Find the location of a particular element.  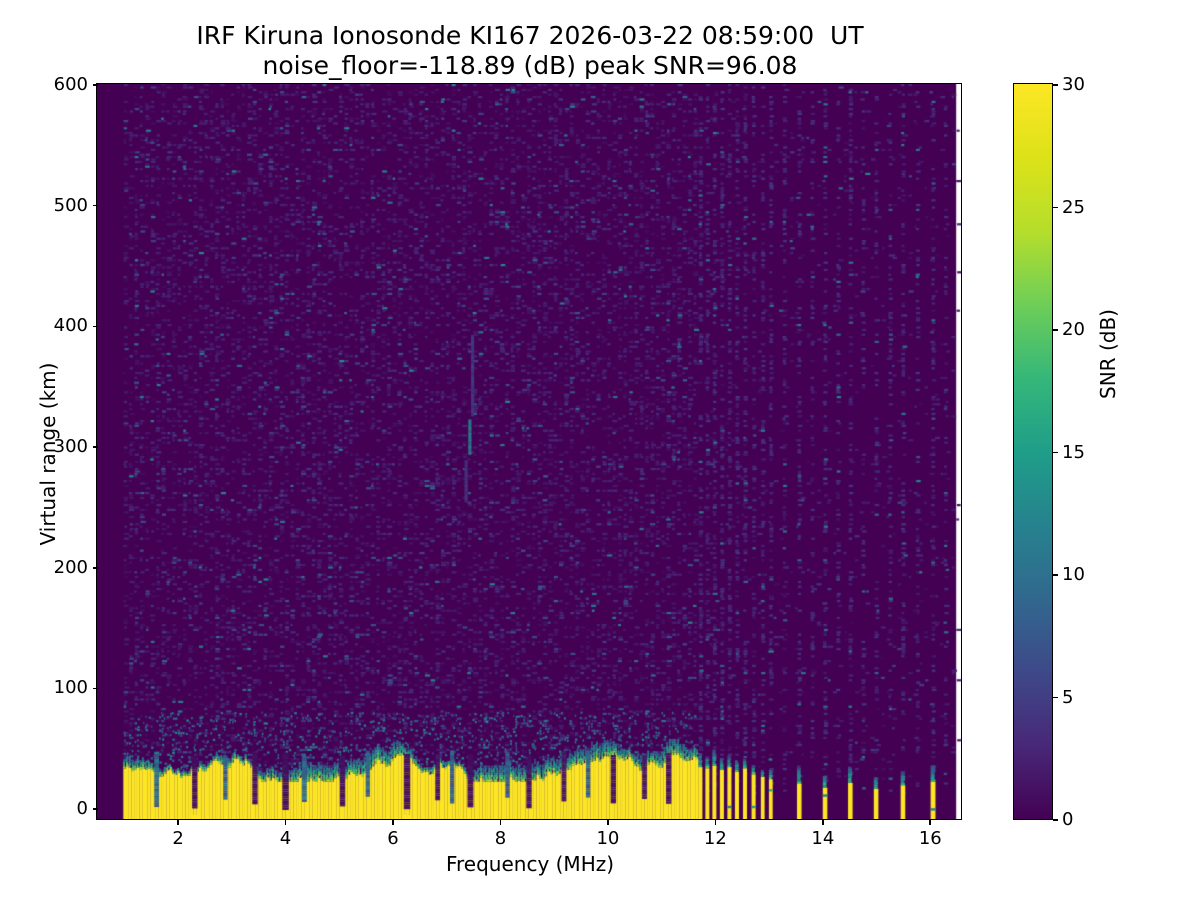

colorbar is located at coordinates (1033, 452).